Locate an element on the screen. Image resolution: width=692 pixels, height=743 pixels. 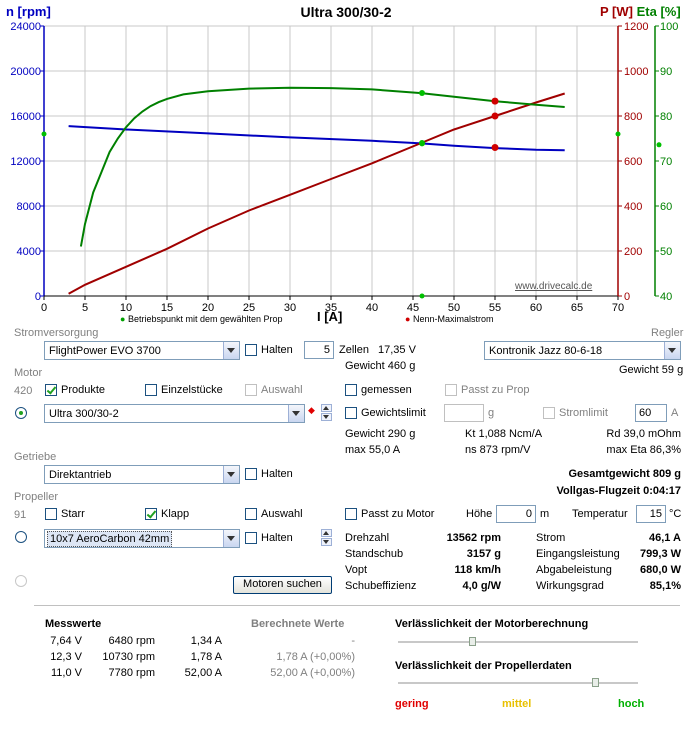
battery-select-value: FlightPower EVO 3700 is located at coordinates (105, 351).